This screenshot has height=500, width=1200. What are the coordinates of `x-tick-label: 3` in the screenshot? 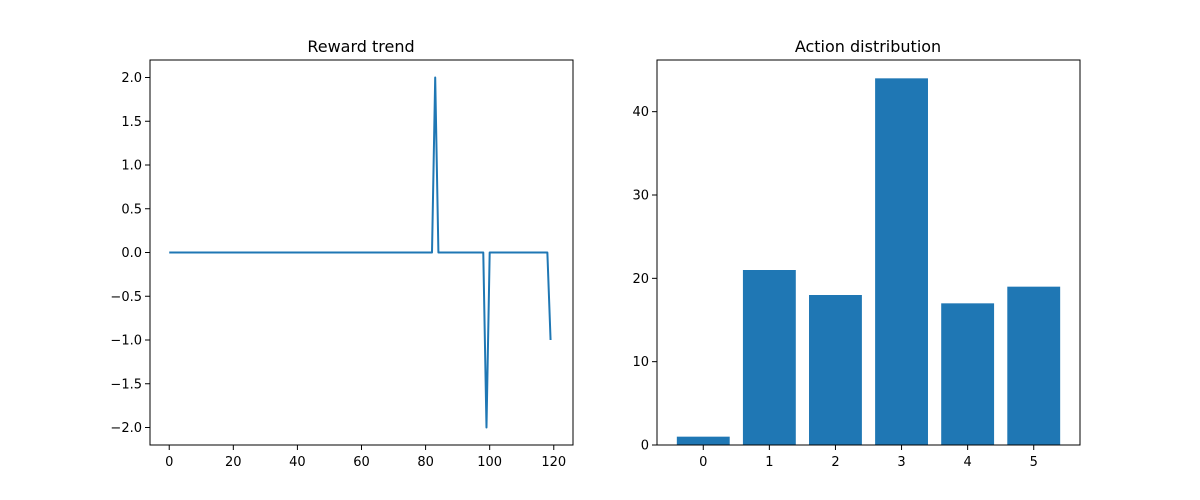 It's located at (901, 462).